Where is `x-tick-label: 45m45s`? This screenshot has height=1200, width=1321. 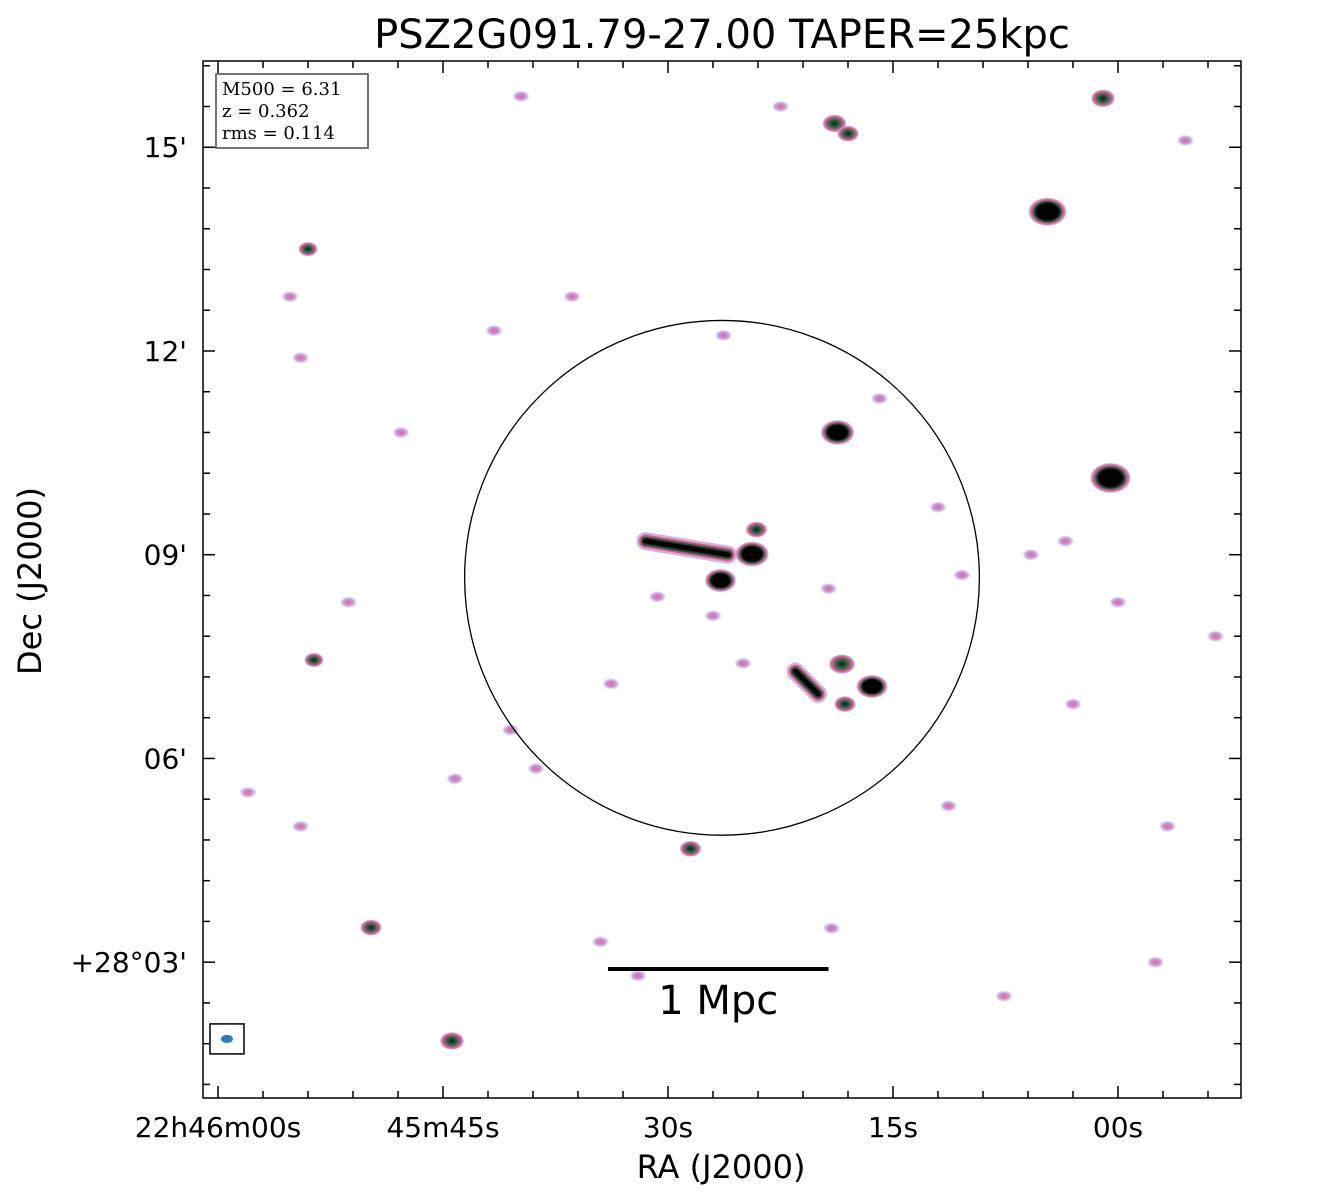 x-tick-label: 45m45s is located at coordinates (442, 1127).